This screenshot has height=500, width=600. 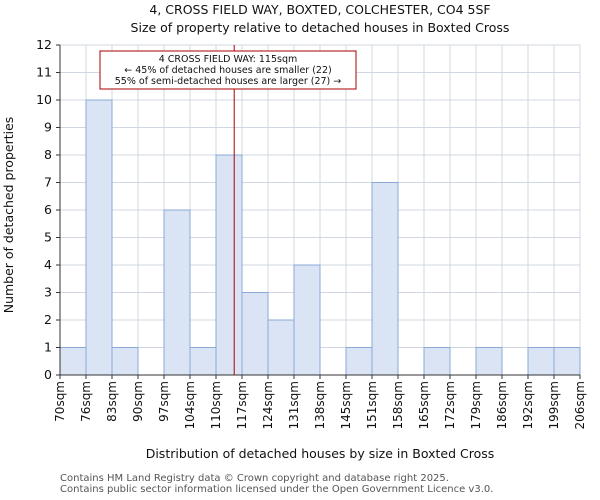 What do you see at coordinates (44, 44) in the screenshot?
I see `y-tick-label: 12` at bounding box center [44, 44].